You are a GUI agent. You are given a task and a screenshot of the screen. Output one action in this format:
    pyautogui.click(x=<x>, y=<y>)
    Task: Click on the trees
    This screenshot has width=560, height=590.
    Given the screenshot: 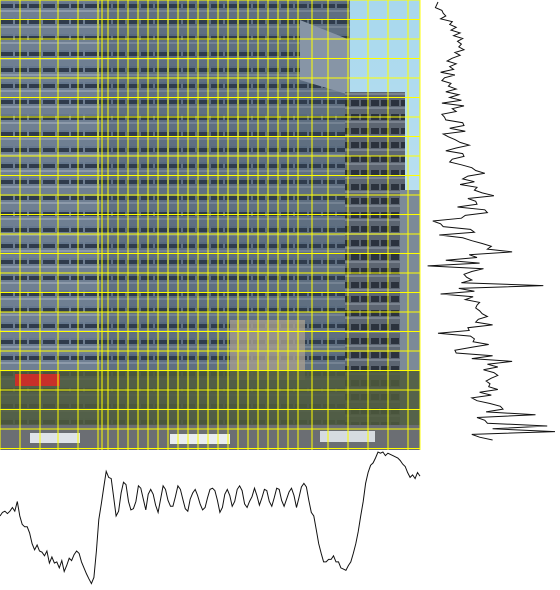 What is the action you would take?
    pyautogui.click(x=210, y=400)
    